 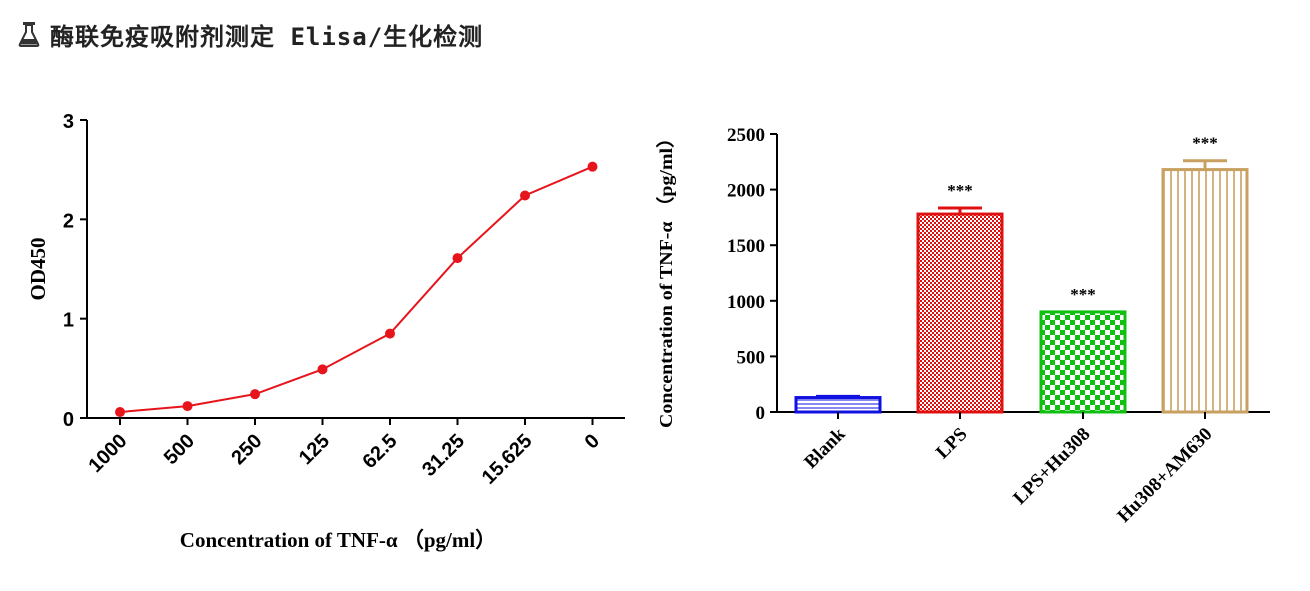 I want to click on flask-icon, so click(x=29, y=34).